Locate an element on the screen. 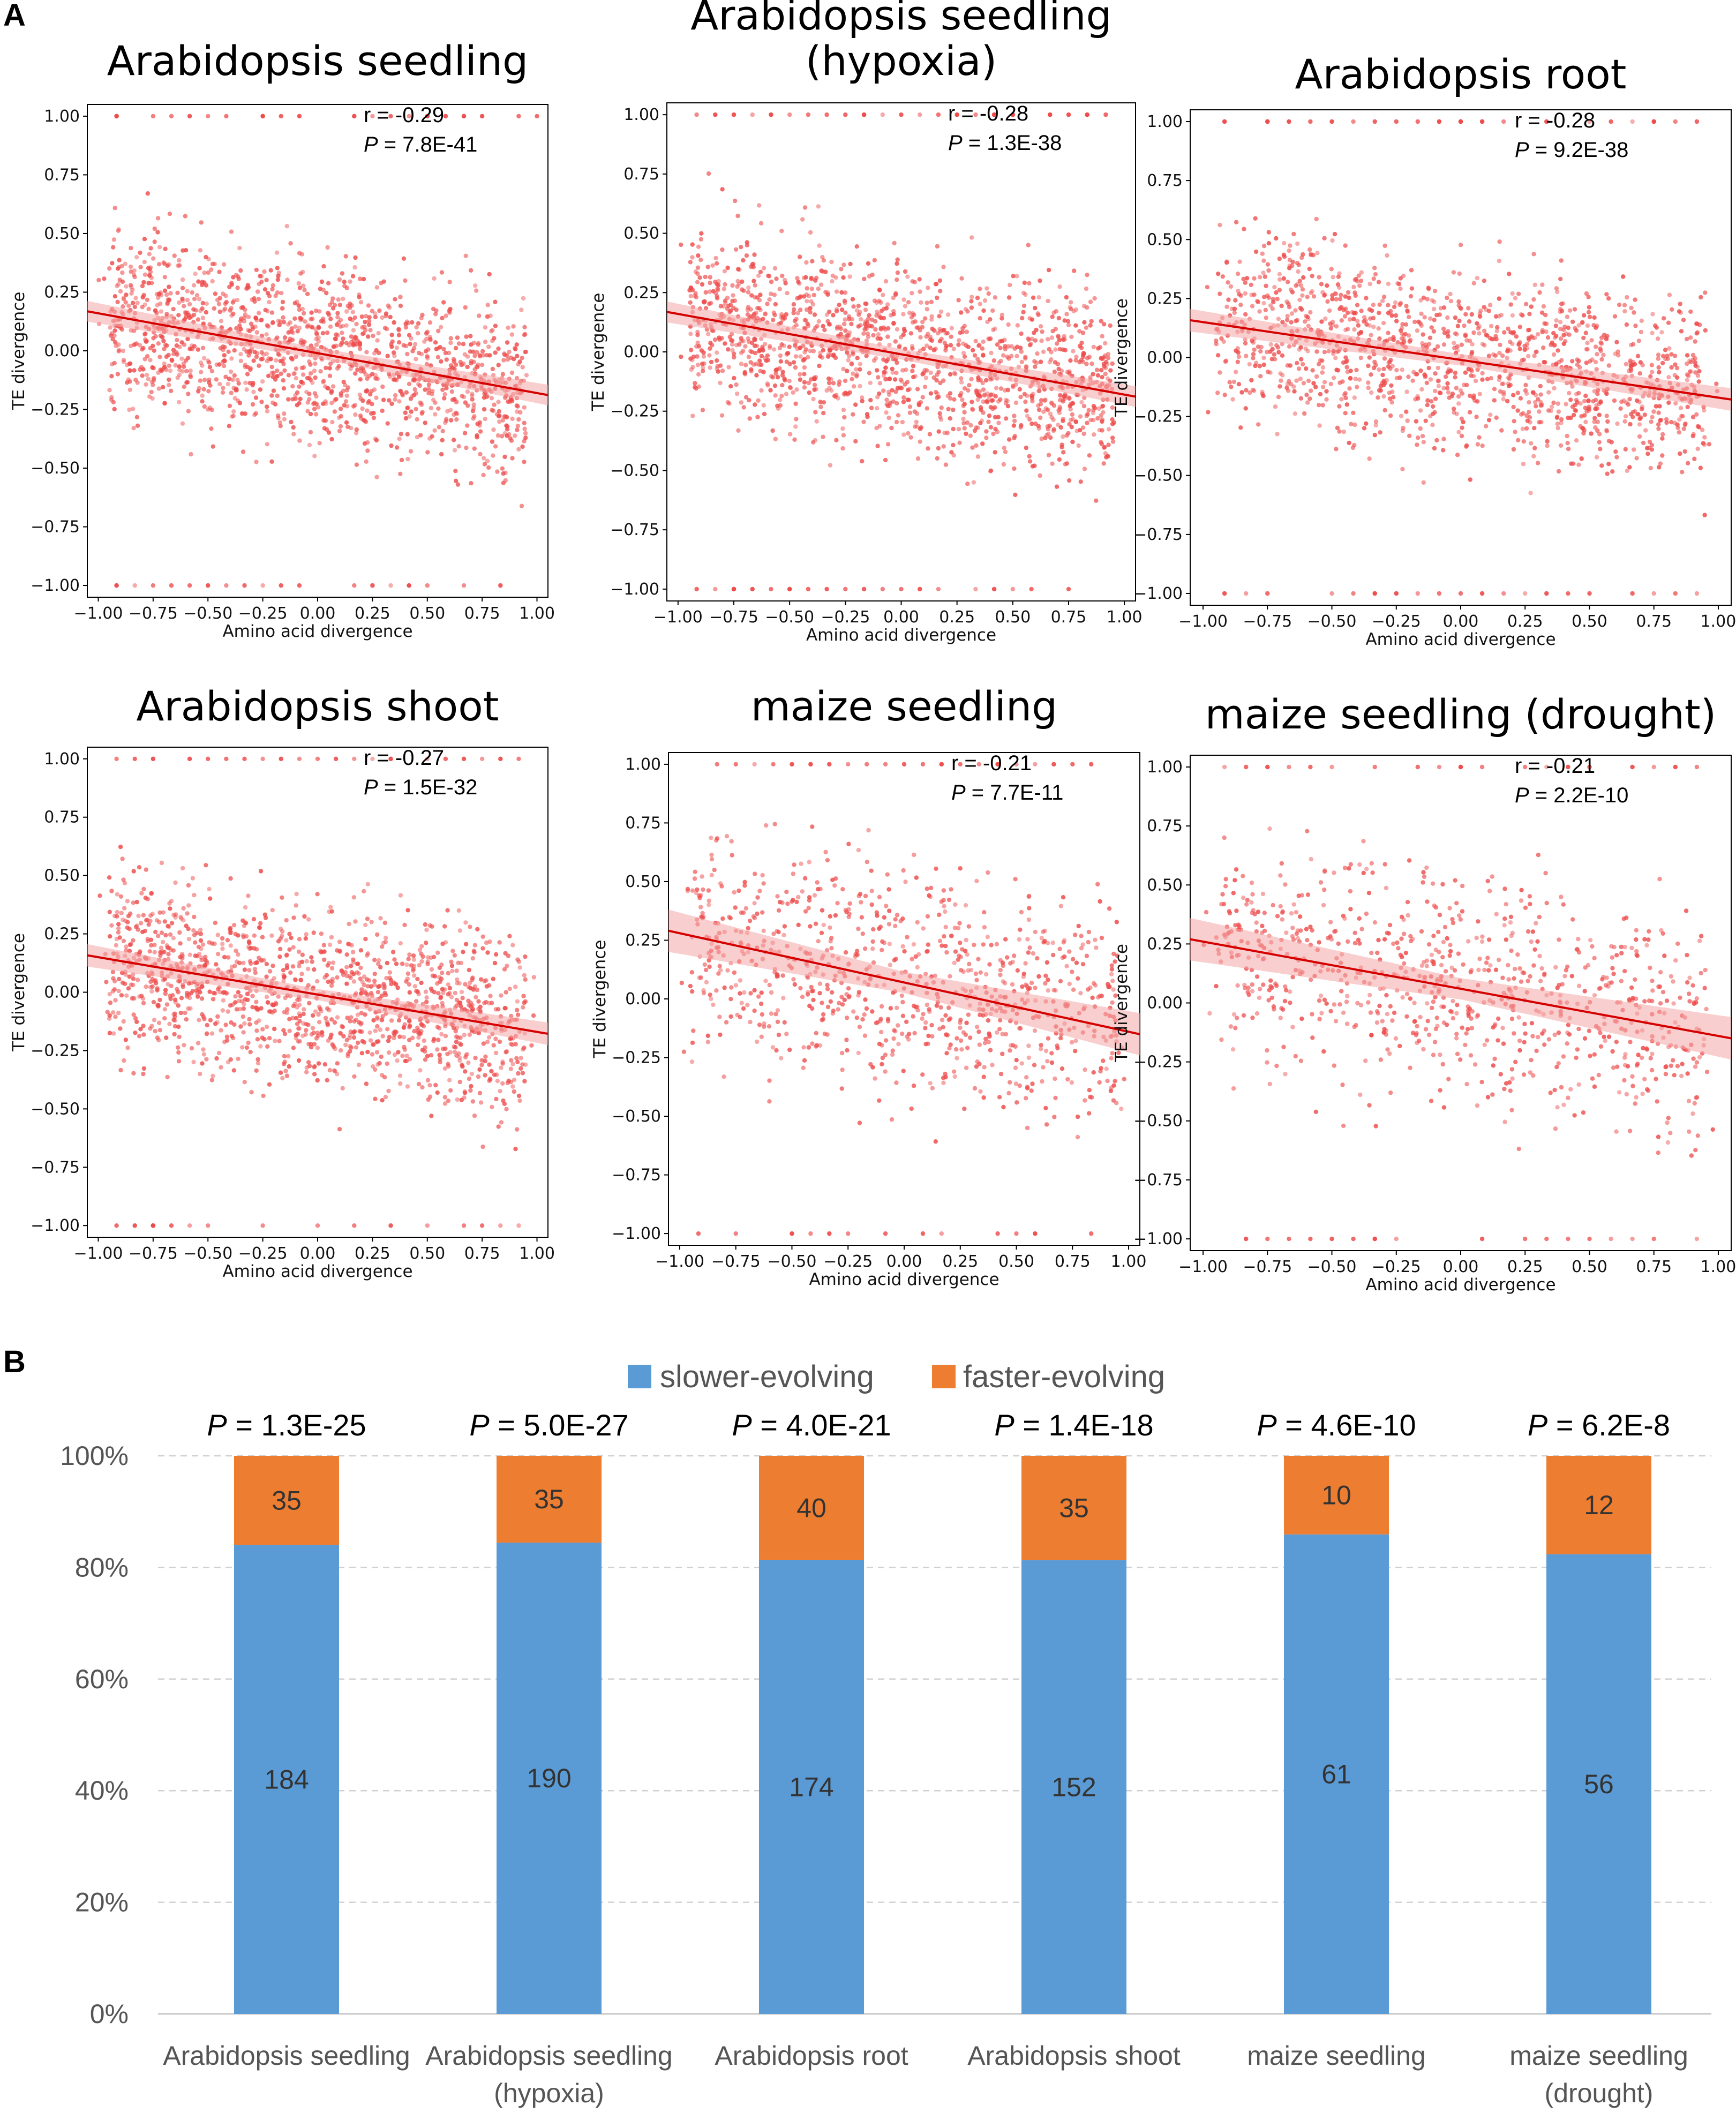 The image size is (1736, 2113). x-tick-label: −0.75 is located at coordinates (153, 613).